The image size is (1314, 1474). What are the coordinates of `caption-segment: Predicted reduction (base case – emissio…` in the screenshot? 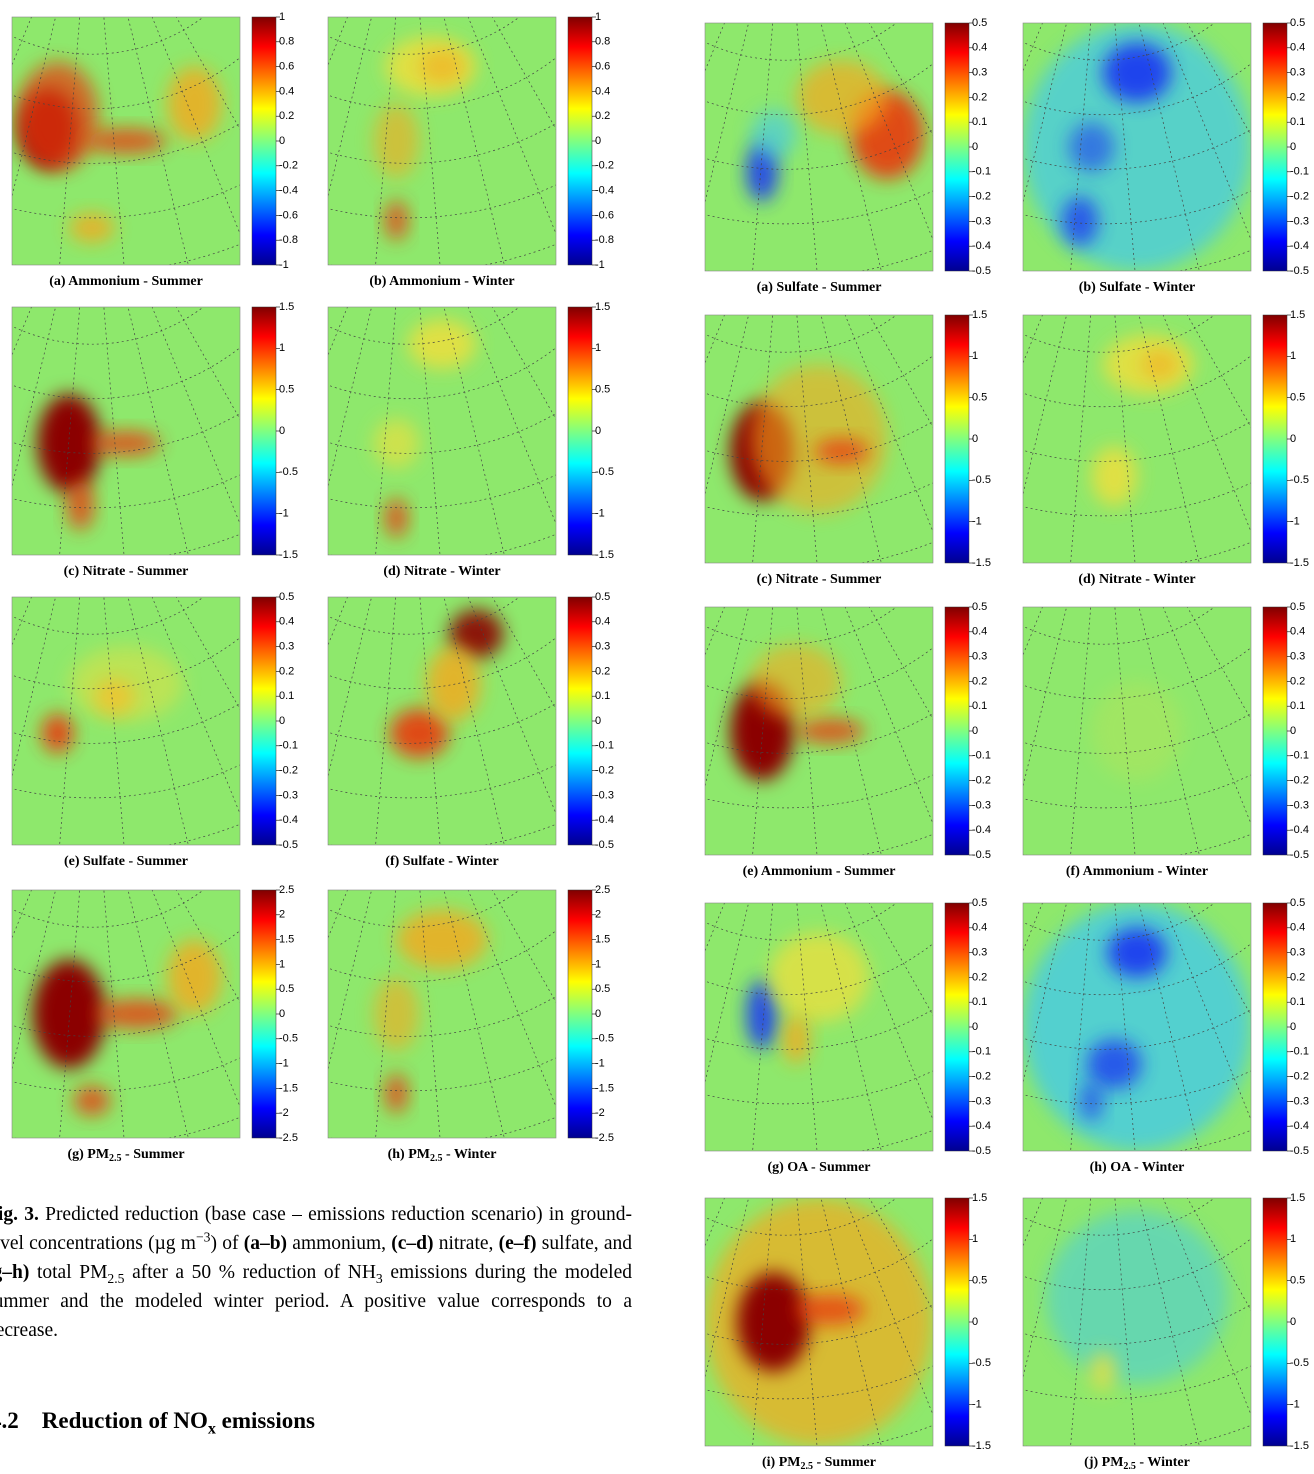 It's located at (316, 1229).